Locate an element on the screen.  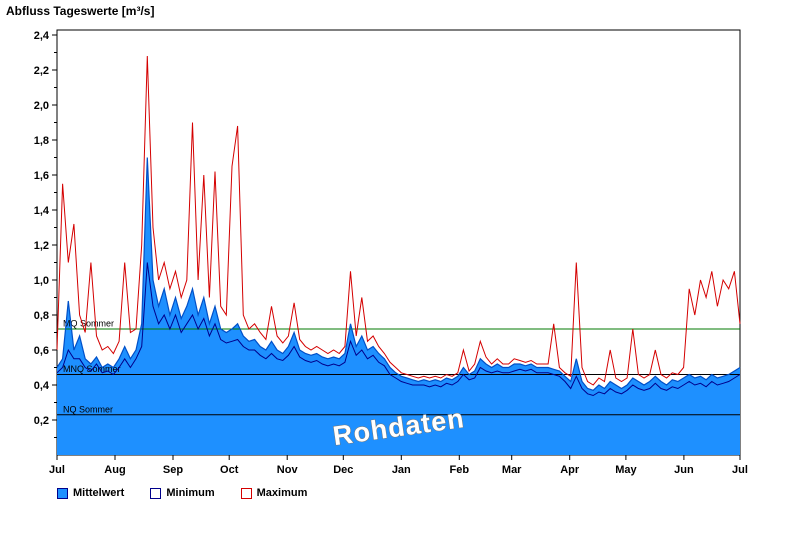
svg-text: Nov is located at coordinates (288, 470).